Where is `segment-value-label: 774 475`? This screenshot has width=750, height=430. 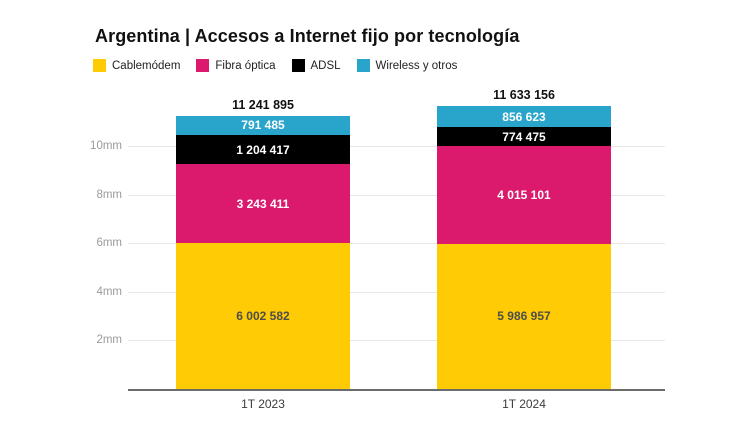 segment-value-label: 774 475 is located at coordinates (524, 136).